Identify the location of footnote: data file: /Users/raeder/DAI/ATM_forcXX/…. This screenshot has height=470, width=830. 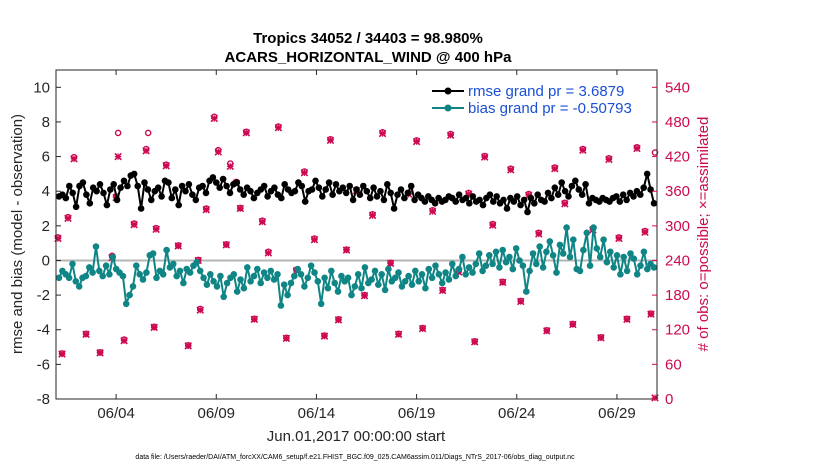
(355, 457).